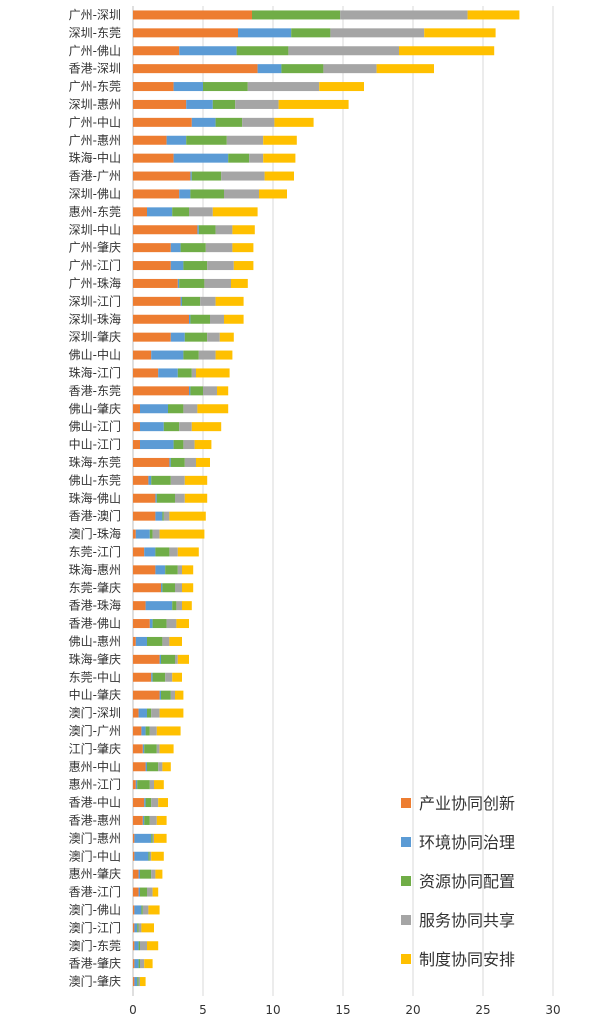  Describe the element at coordinates (95, 69) in the screenshot. I see `category-label: 香港-深圳` at that location.